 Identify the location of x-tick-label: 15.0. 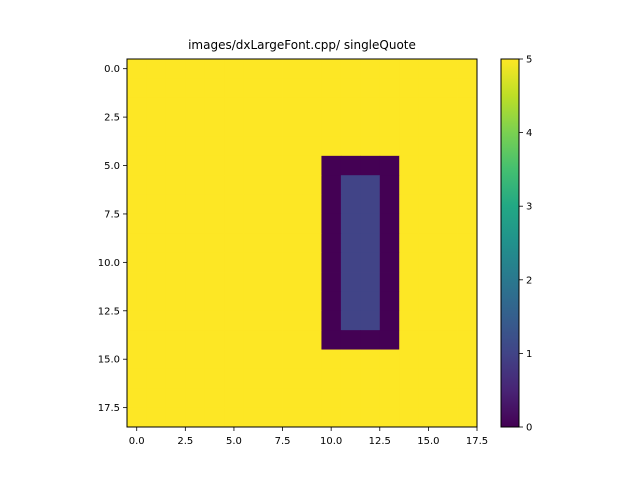
(428, 441).